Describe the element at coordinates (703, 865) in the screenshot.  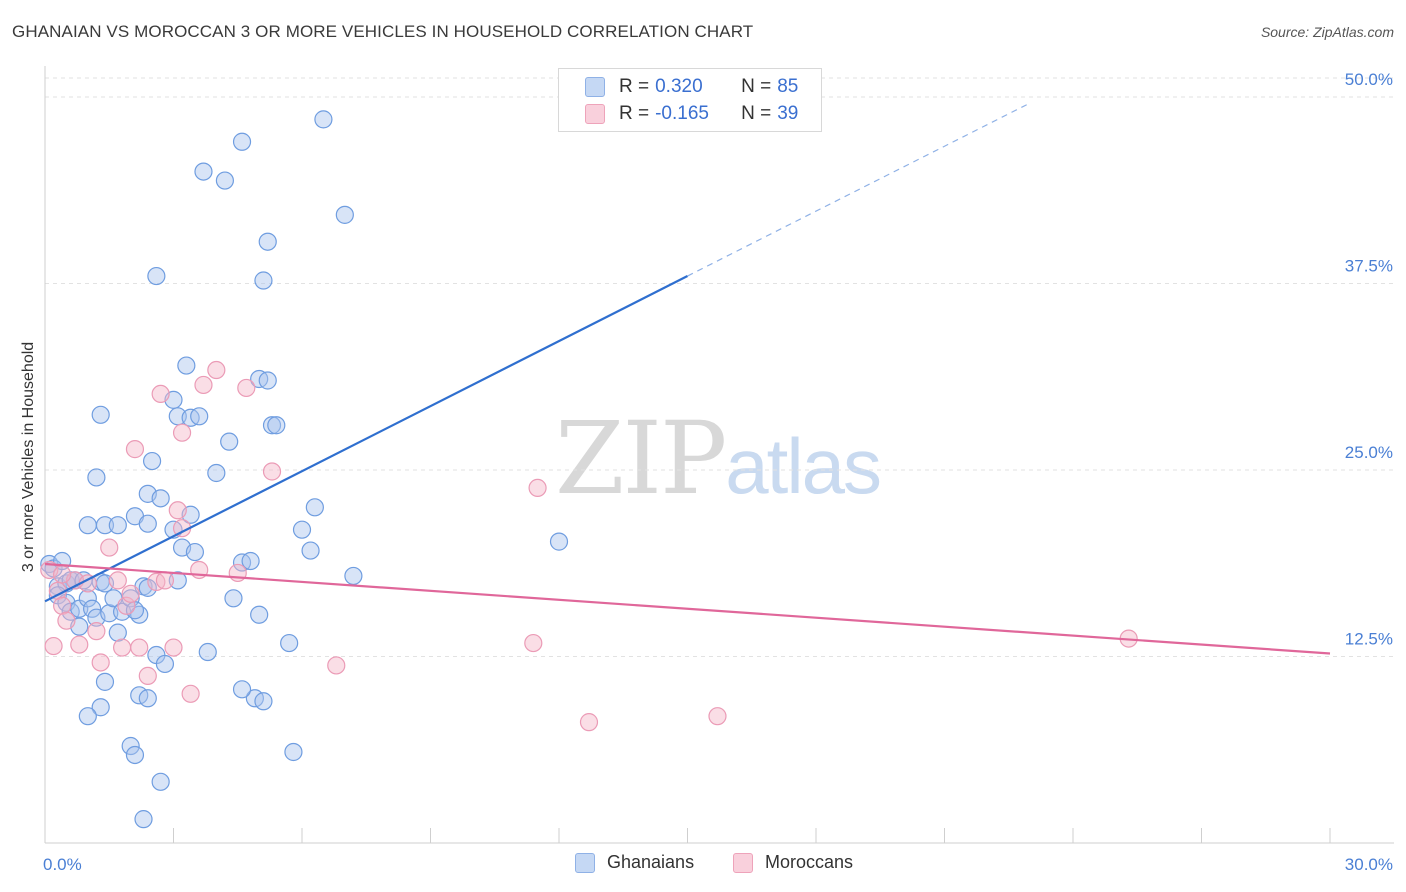
I see `series-legend: Ghanaians Moroccans` at that location.